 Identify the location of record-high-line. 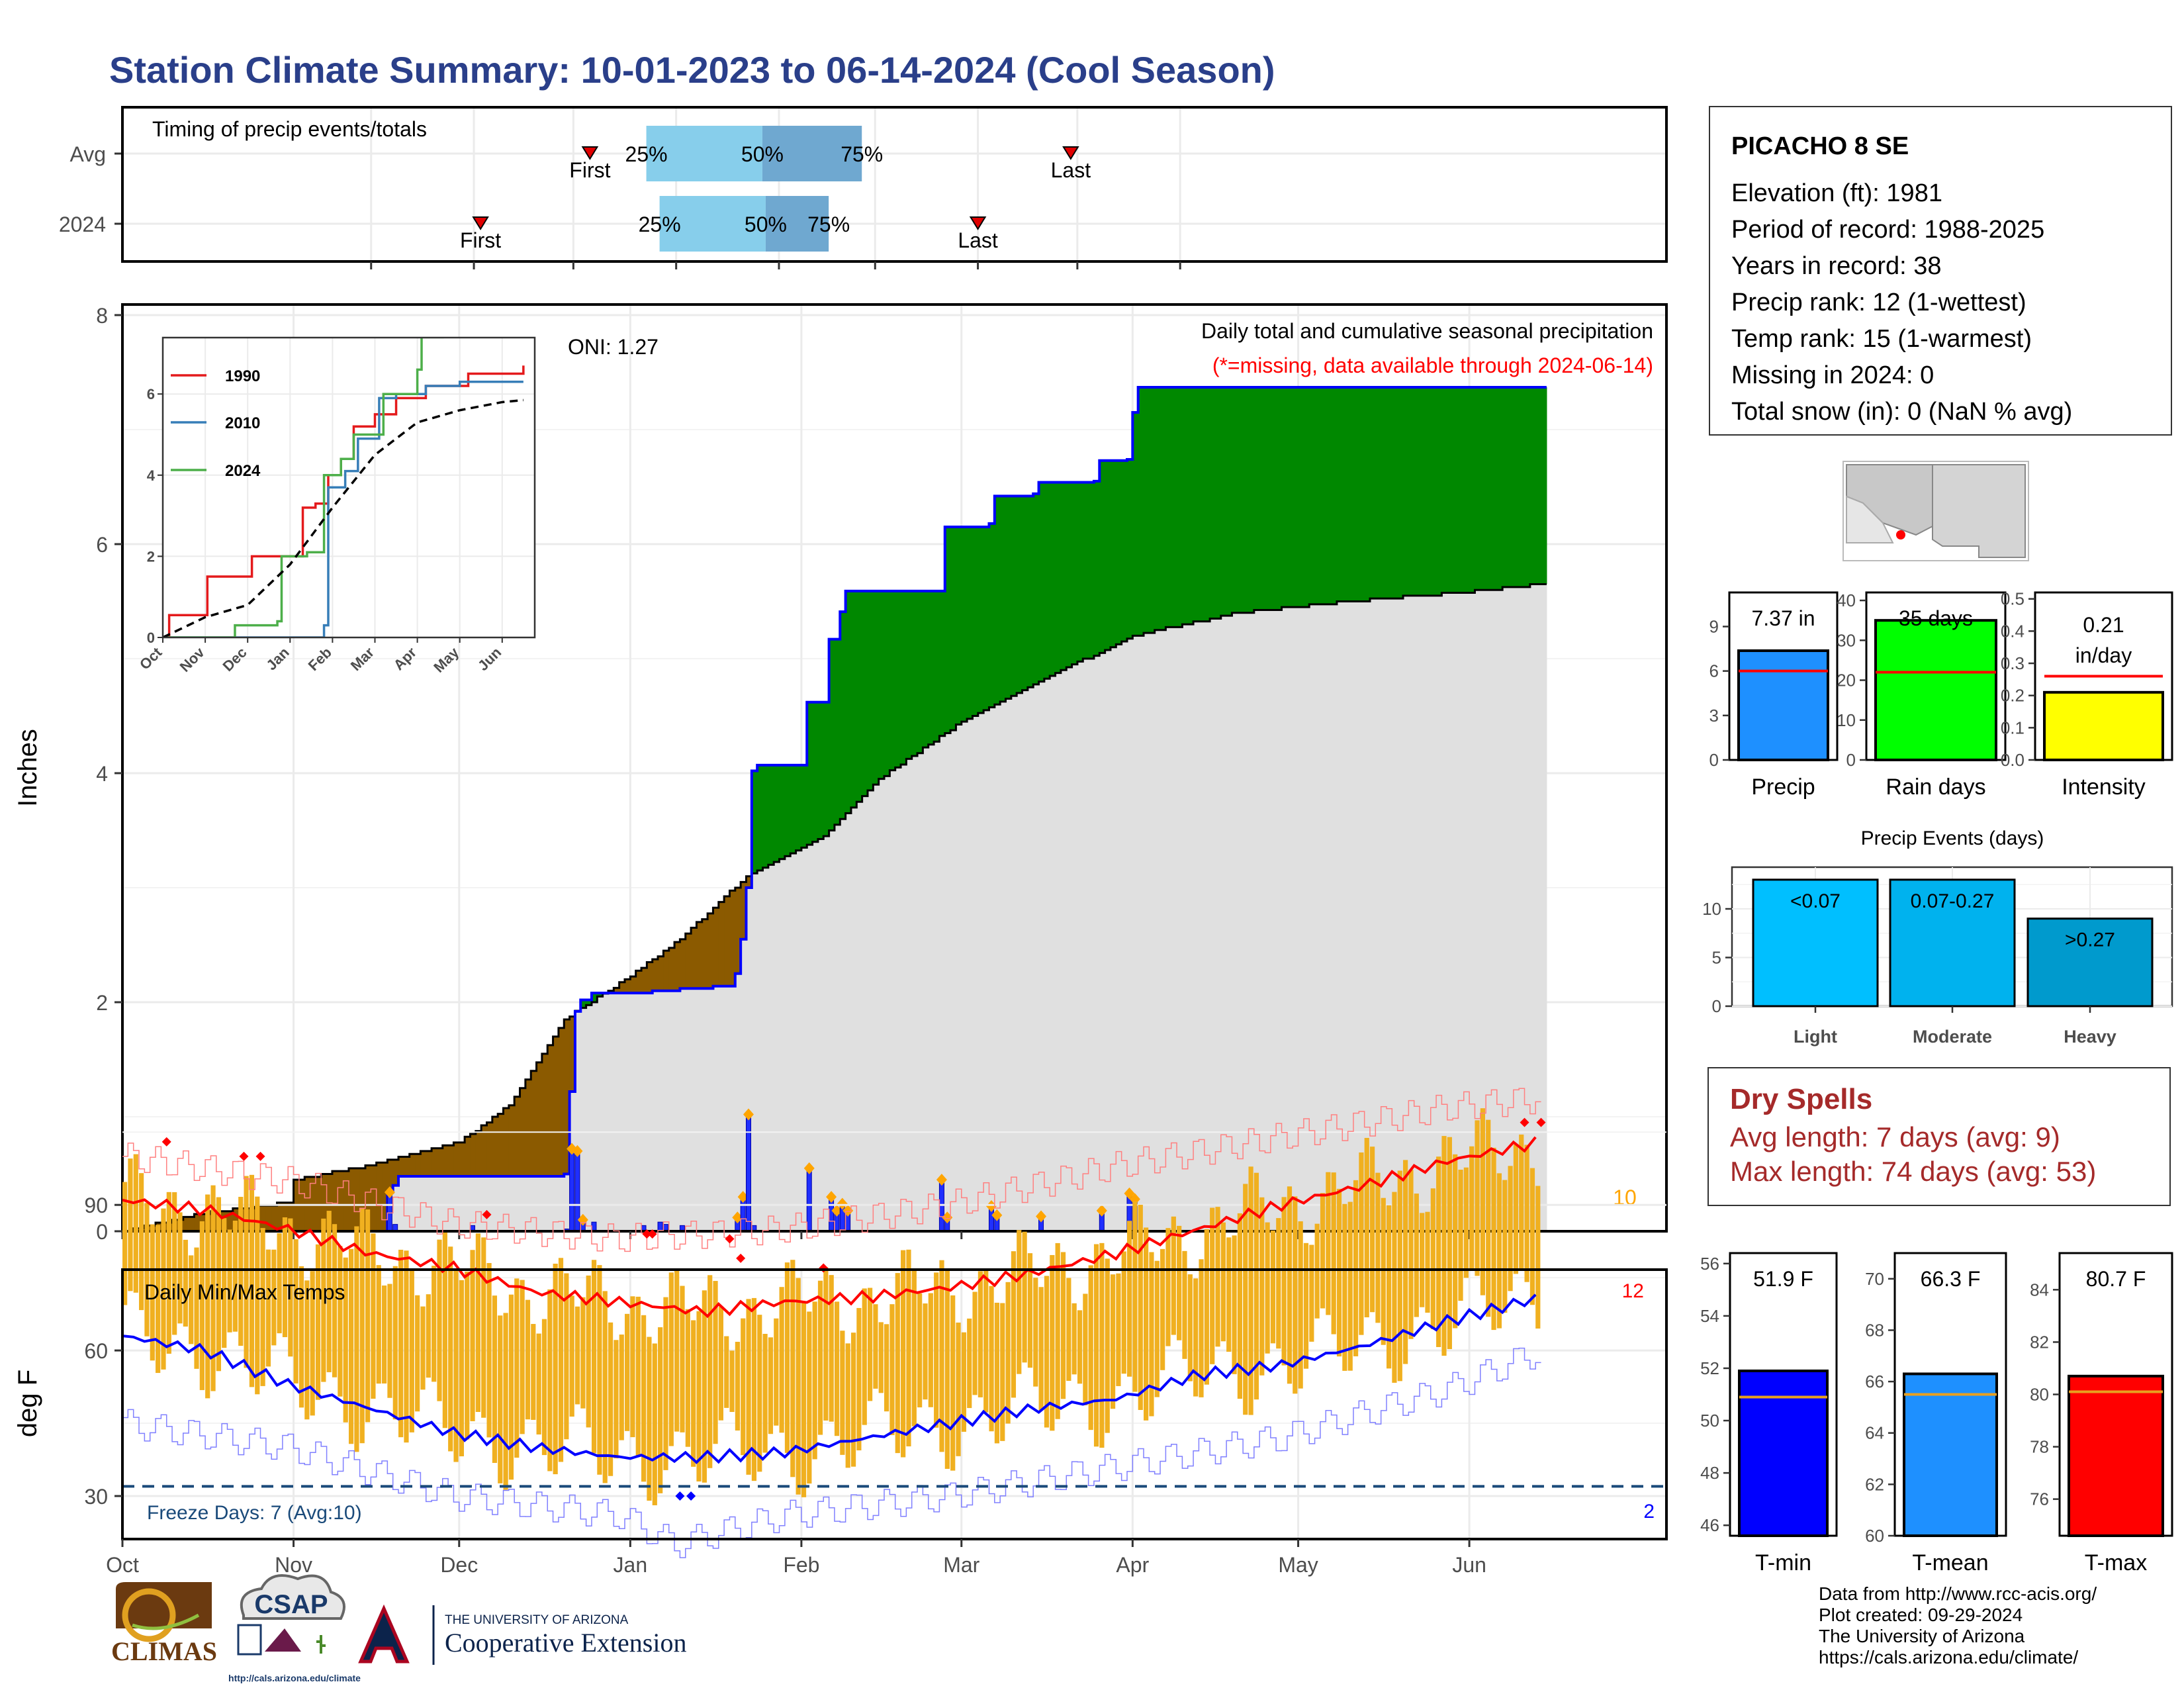
(832, 1170).